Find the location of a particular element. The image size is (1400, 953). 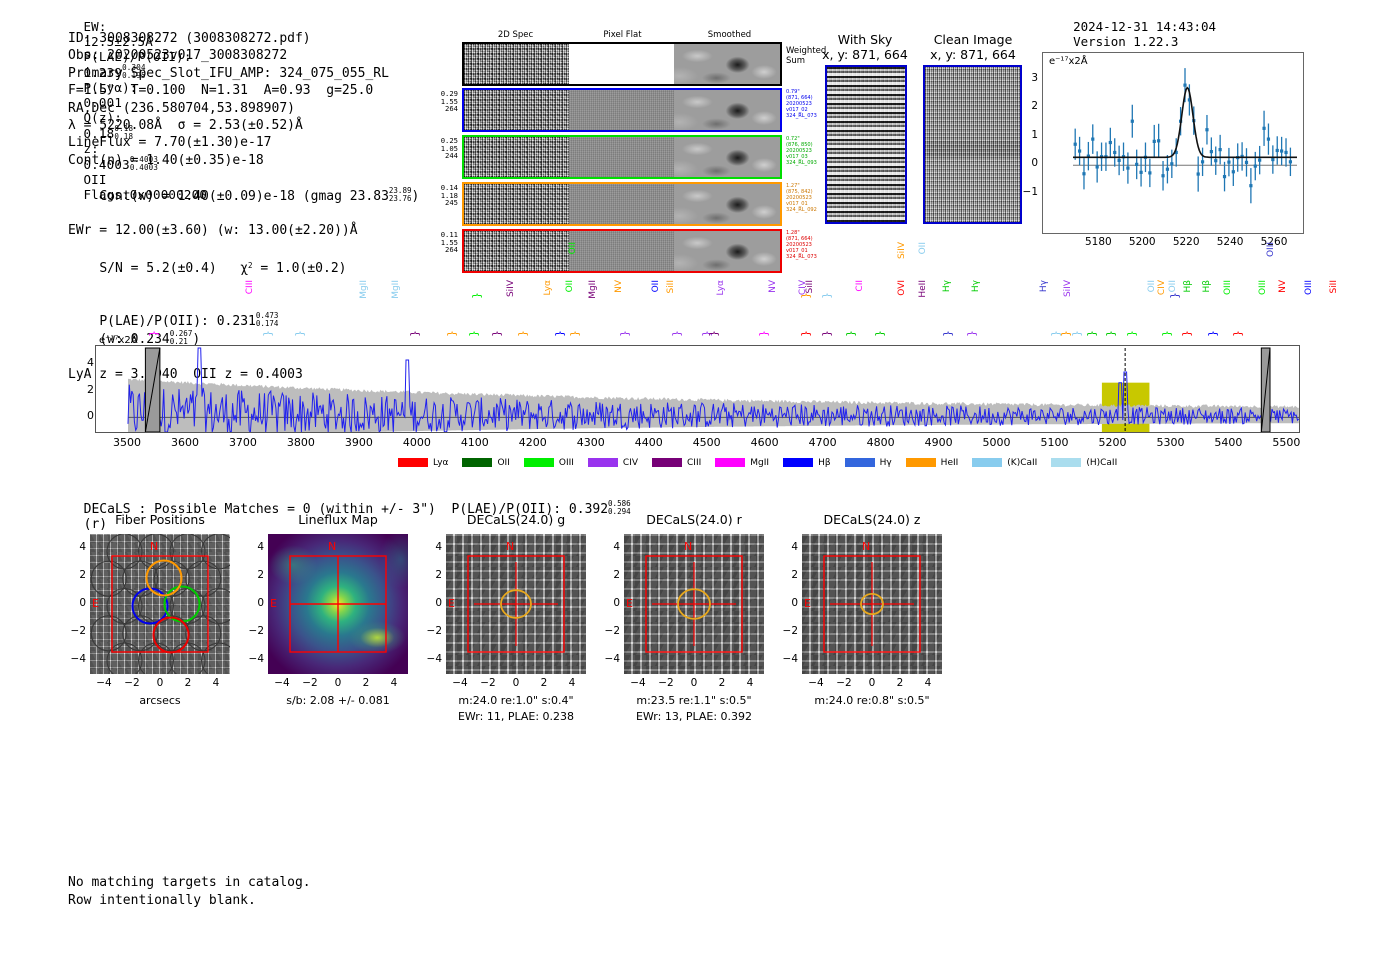

decals-lower: 0.294 is located at coordinates (619, 511).